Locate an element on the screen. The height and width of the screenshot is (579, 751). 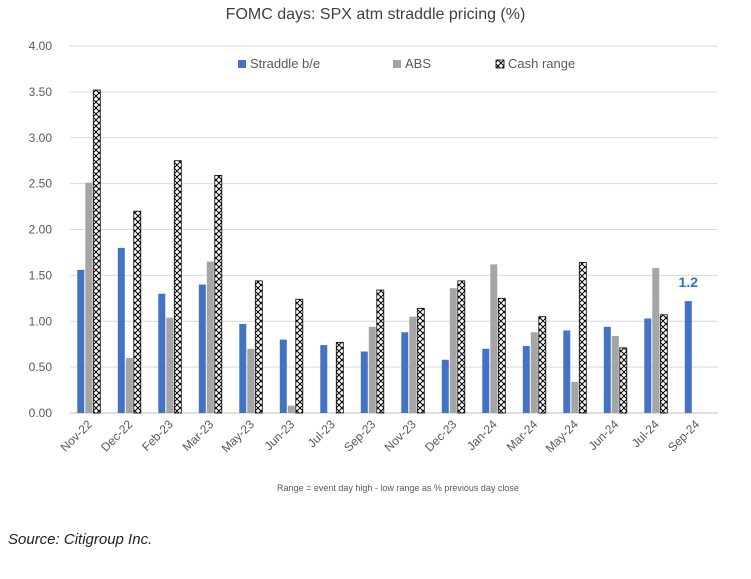
y-tick-label: 1.50 is located at coordinates (41, 275).